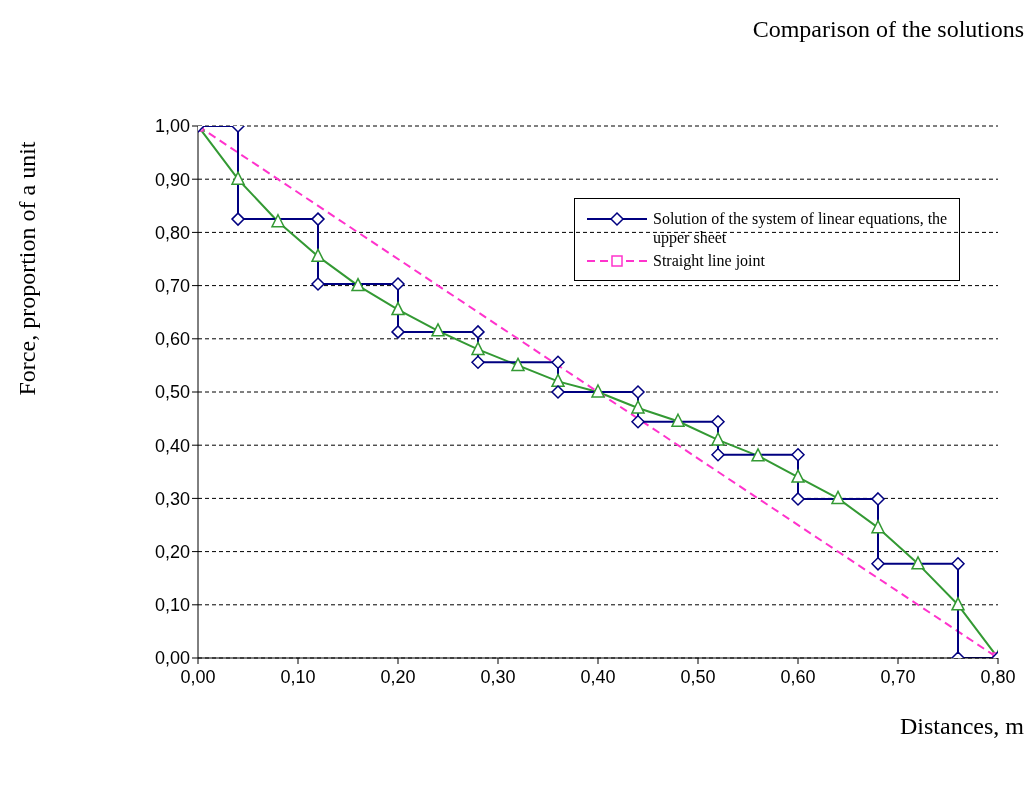 Image resolution: width=1032 pixels, height=798 pixels. I want to click on legend-label: Solution of the system of linear equations, the upper sheet, so click(801, 228).